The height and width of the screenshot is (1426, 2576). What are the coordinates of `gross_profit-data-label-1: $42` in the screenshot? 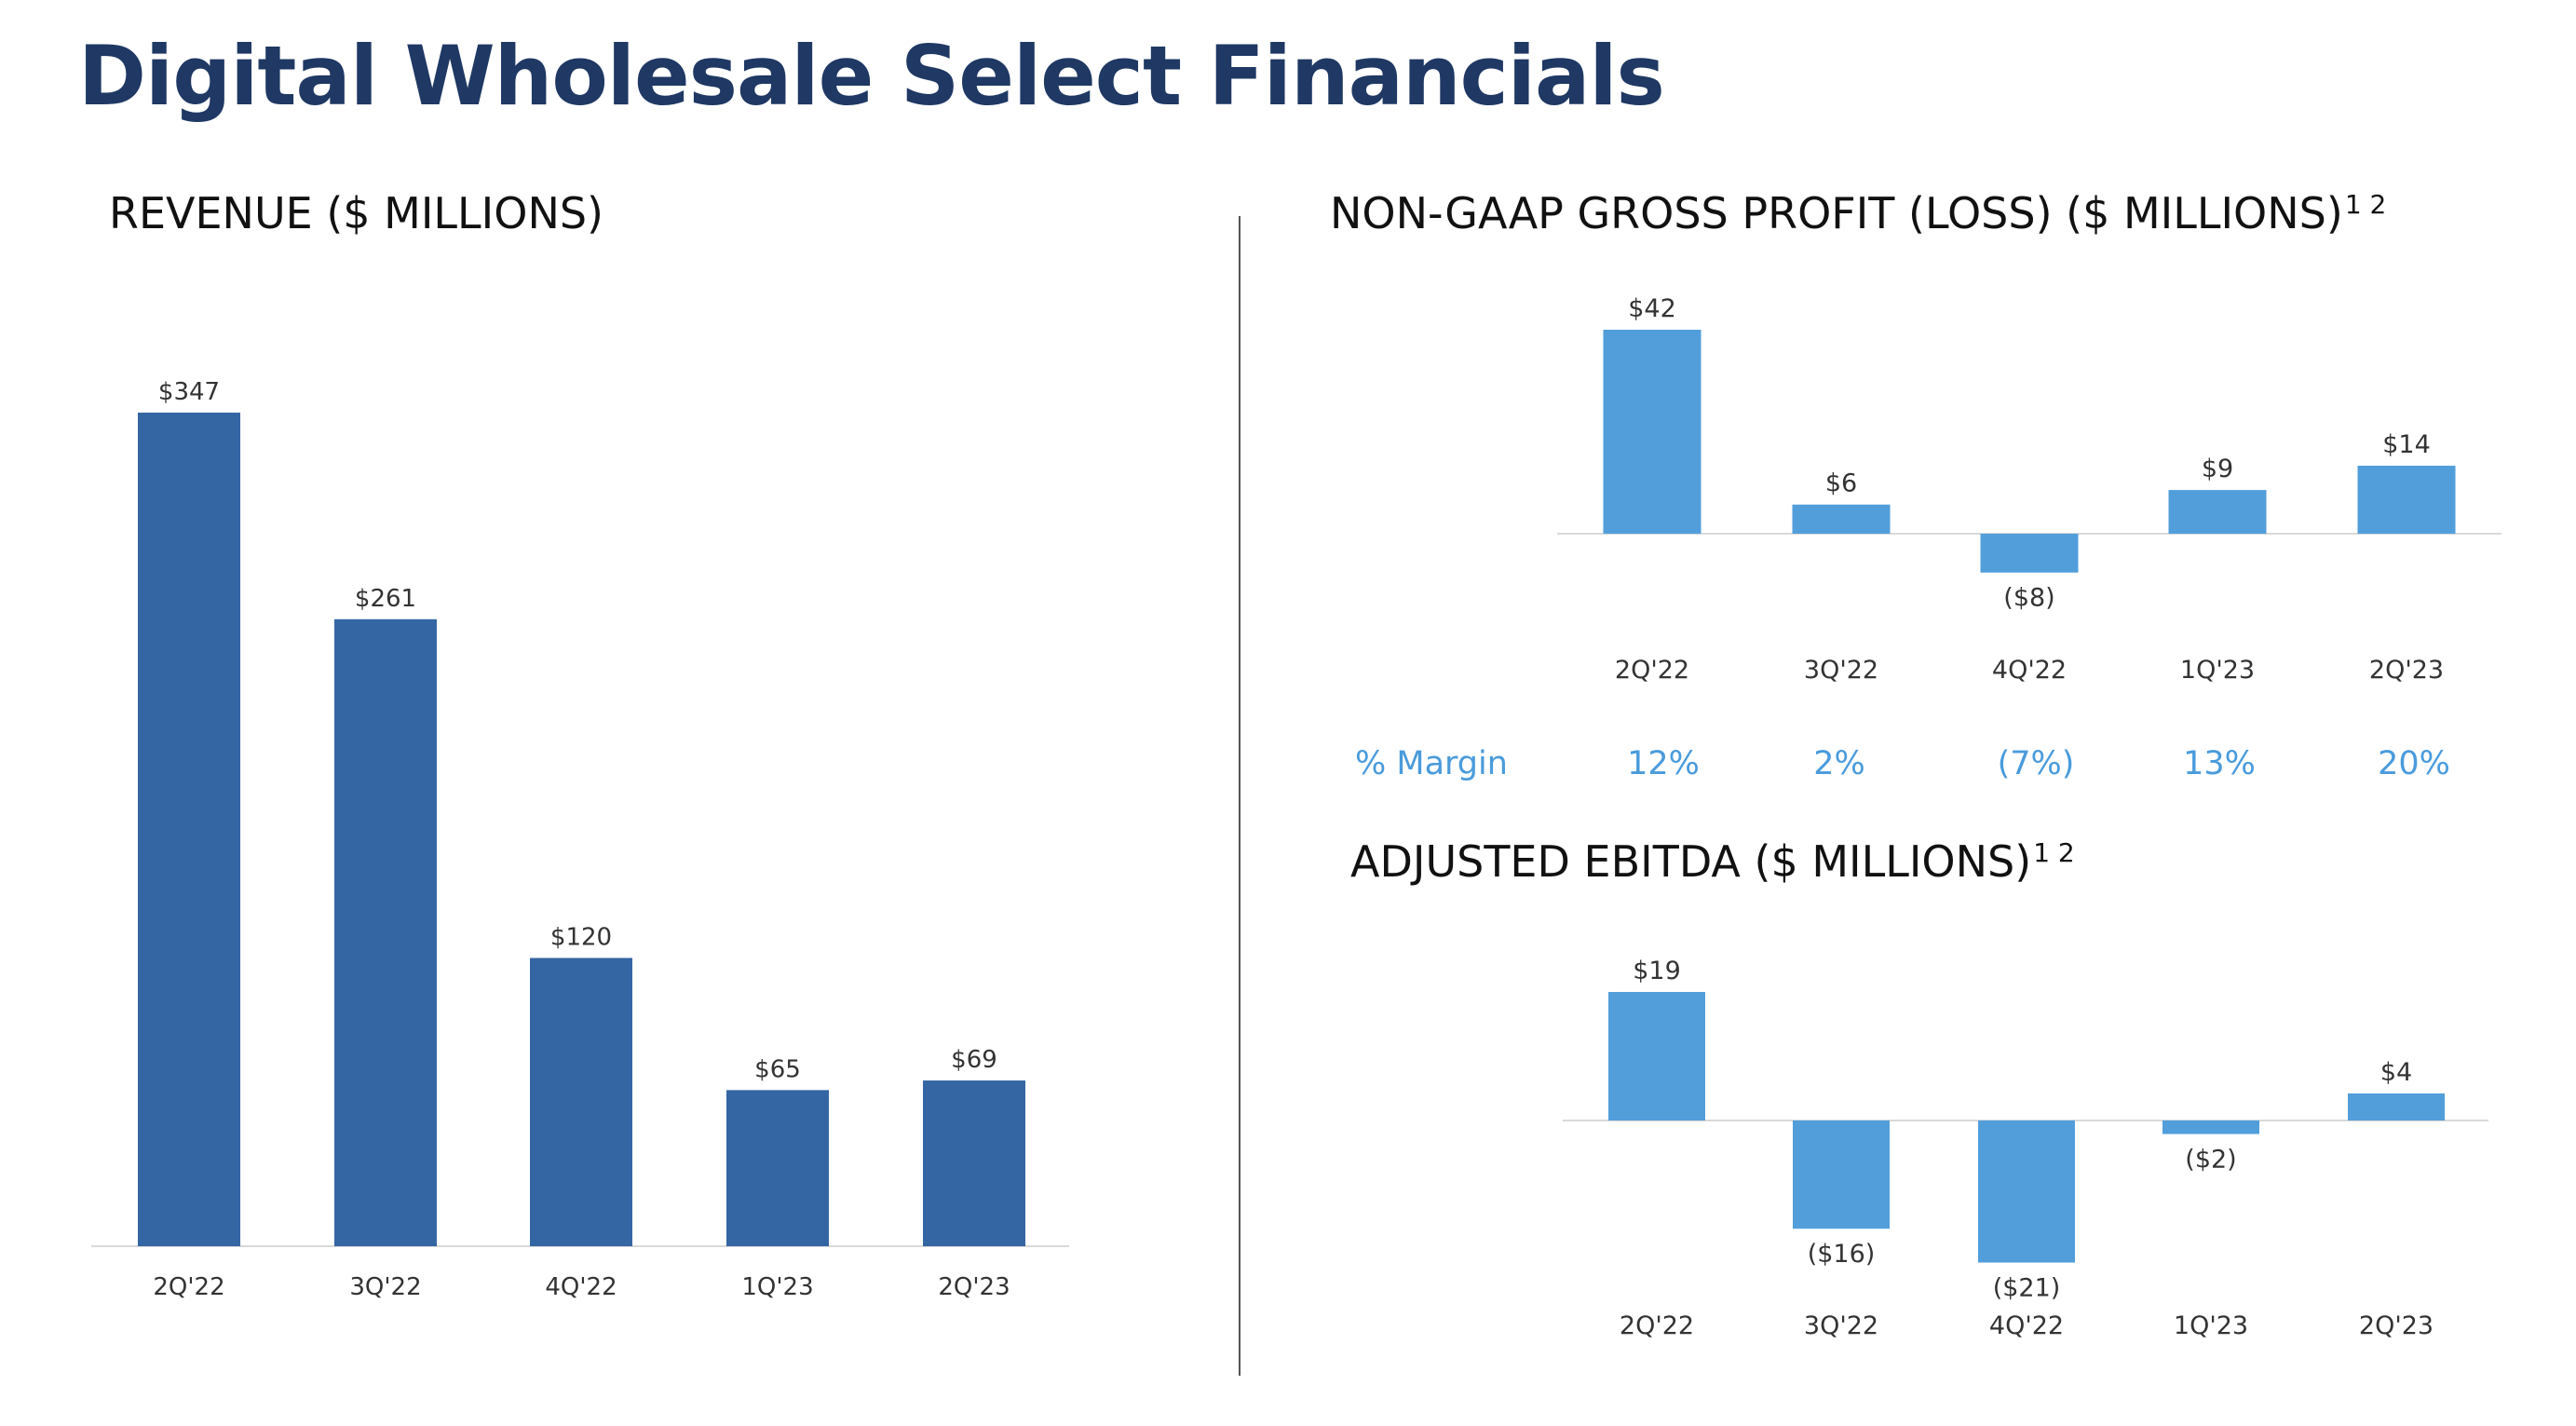 It's located at (1652, 308).